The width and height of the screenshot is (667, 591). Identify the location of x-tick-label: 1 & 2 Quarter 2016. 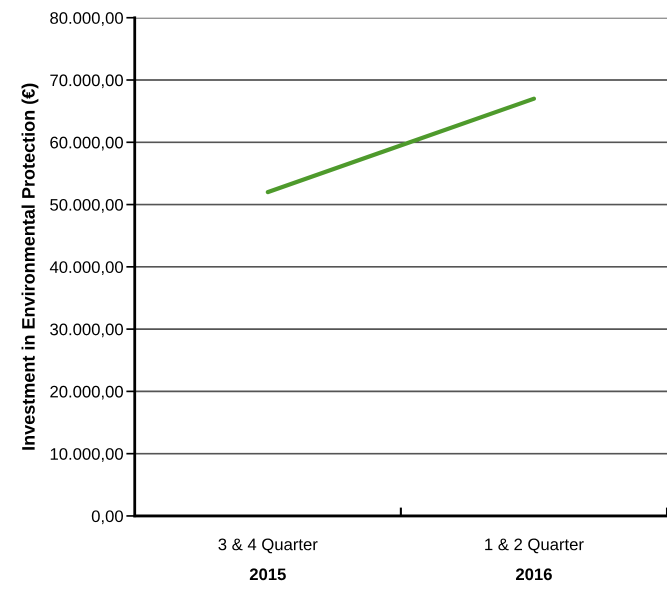
(534, 559).